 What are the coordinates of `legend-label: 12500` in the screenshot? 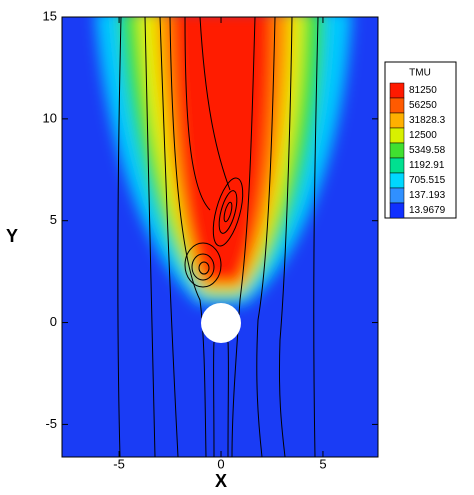 It's located at (423, 135).